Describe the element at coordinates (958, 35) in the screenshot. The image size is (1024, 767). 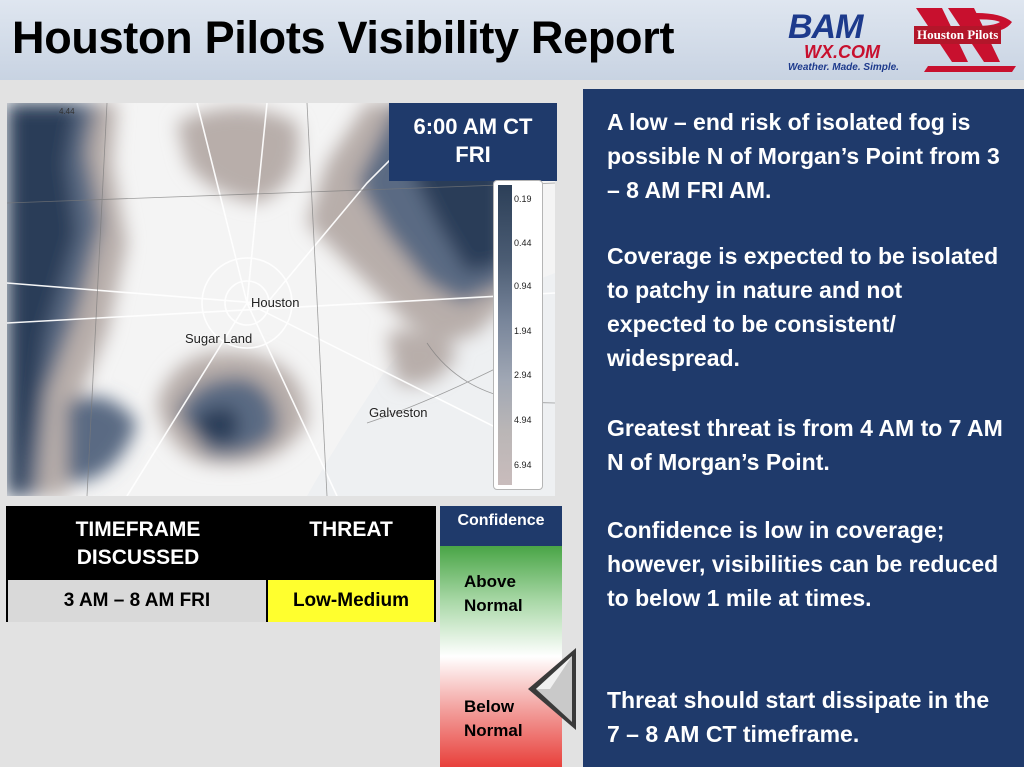
I see `houston-pilots-logo-text: Houston Pilots` at that location.